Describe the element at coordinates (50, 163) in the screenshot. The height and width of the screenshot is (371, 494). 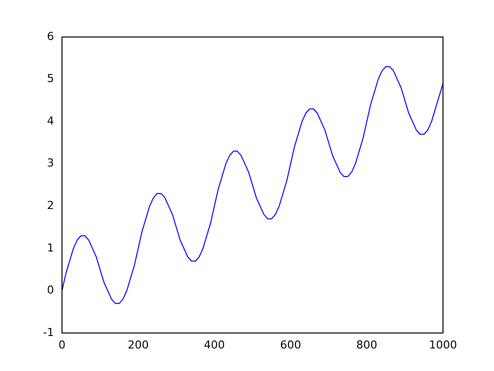
I see `y-tick-label: 3` at that location.